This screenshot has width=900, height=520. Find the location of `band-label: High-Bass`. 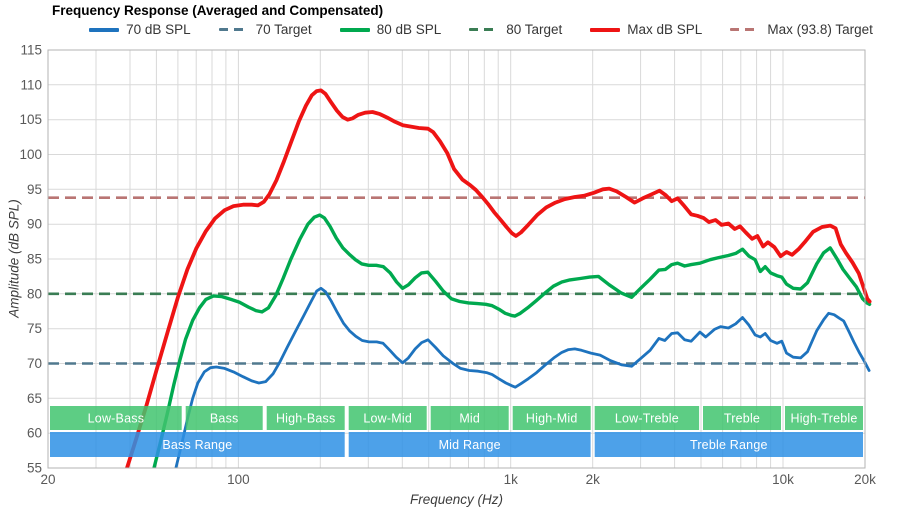

band-label: High-Bass is located at coordinates (305, 419).